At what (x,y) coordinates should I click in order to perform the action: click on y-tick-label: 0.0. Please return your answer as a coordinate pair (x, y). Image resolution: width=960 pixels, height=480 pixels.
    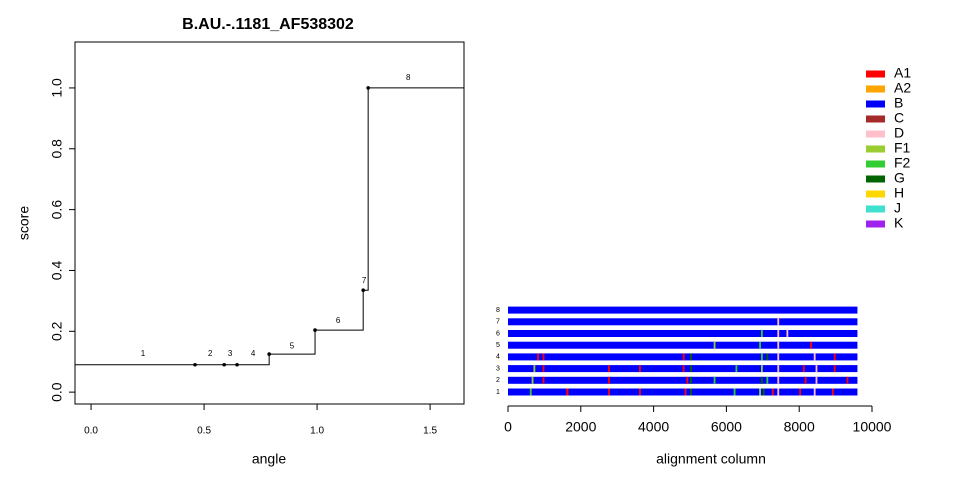
    Looking at the image, I should click on (57, 392).